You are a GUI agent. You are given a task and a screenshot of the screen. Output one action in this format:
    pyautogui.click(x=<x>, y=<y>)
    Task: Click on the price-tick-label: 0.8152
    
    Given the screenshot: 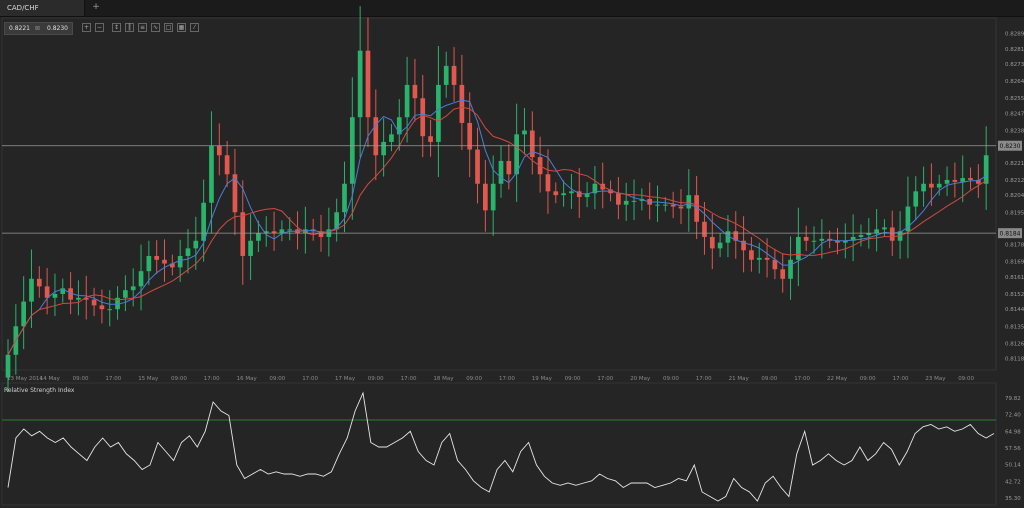 What is the action you would take?
    pyautogui.click(x=1014, y=295)
    